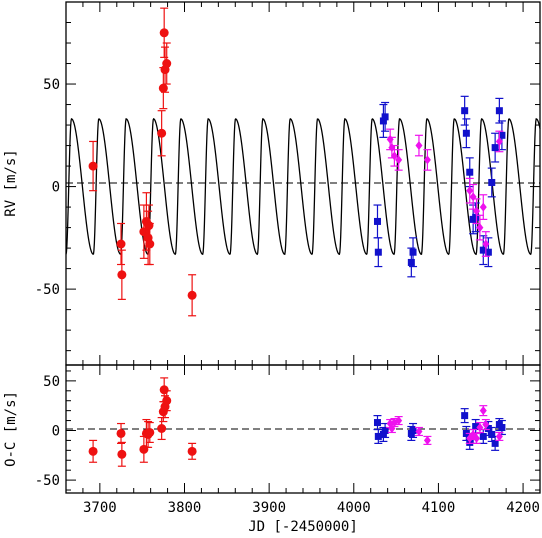 This screenshot has width=542, height=538. I want to click on x-tick-label: 3700, so click(100, 508).